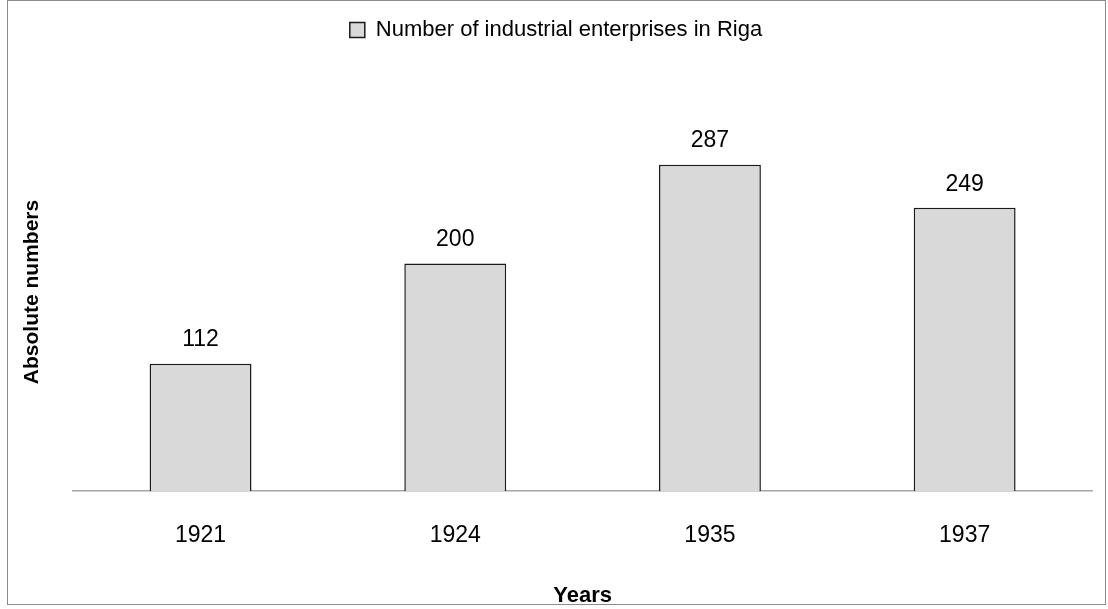 The height and width of the screenshot is (609, 1108). Describe the element at coordinates (569, 29) in the screenshot. I see `legend-label: Number of industrial enterprises in Riga` at that location.